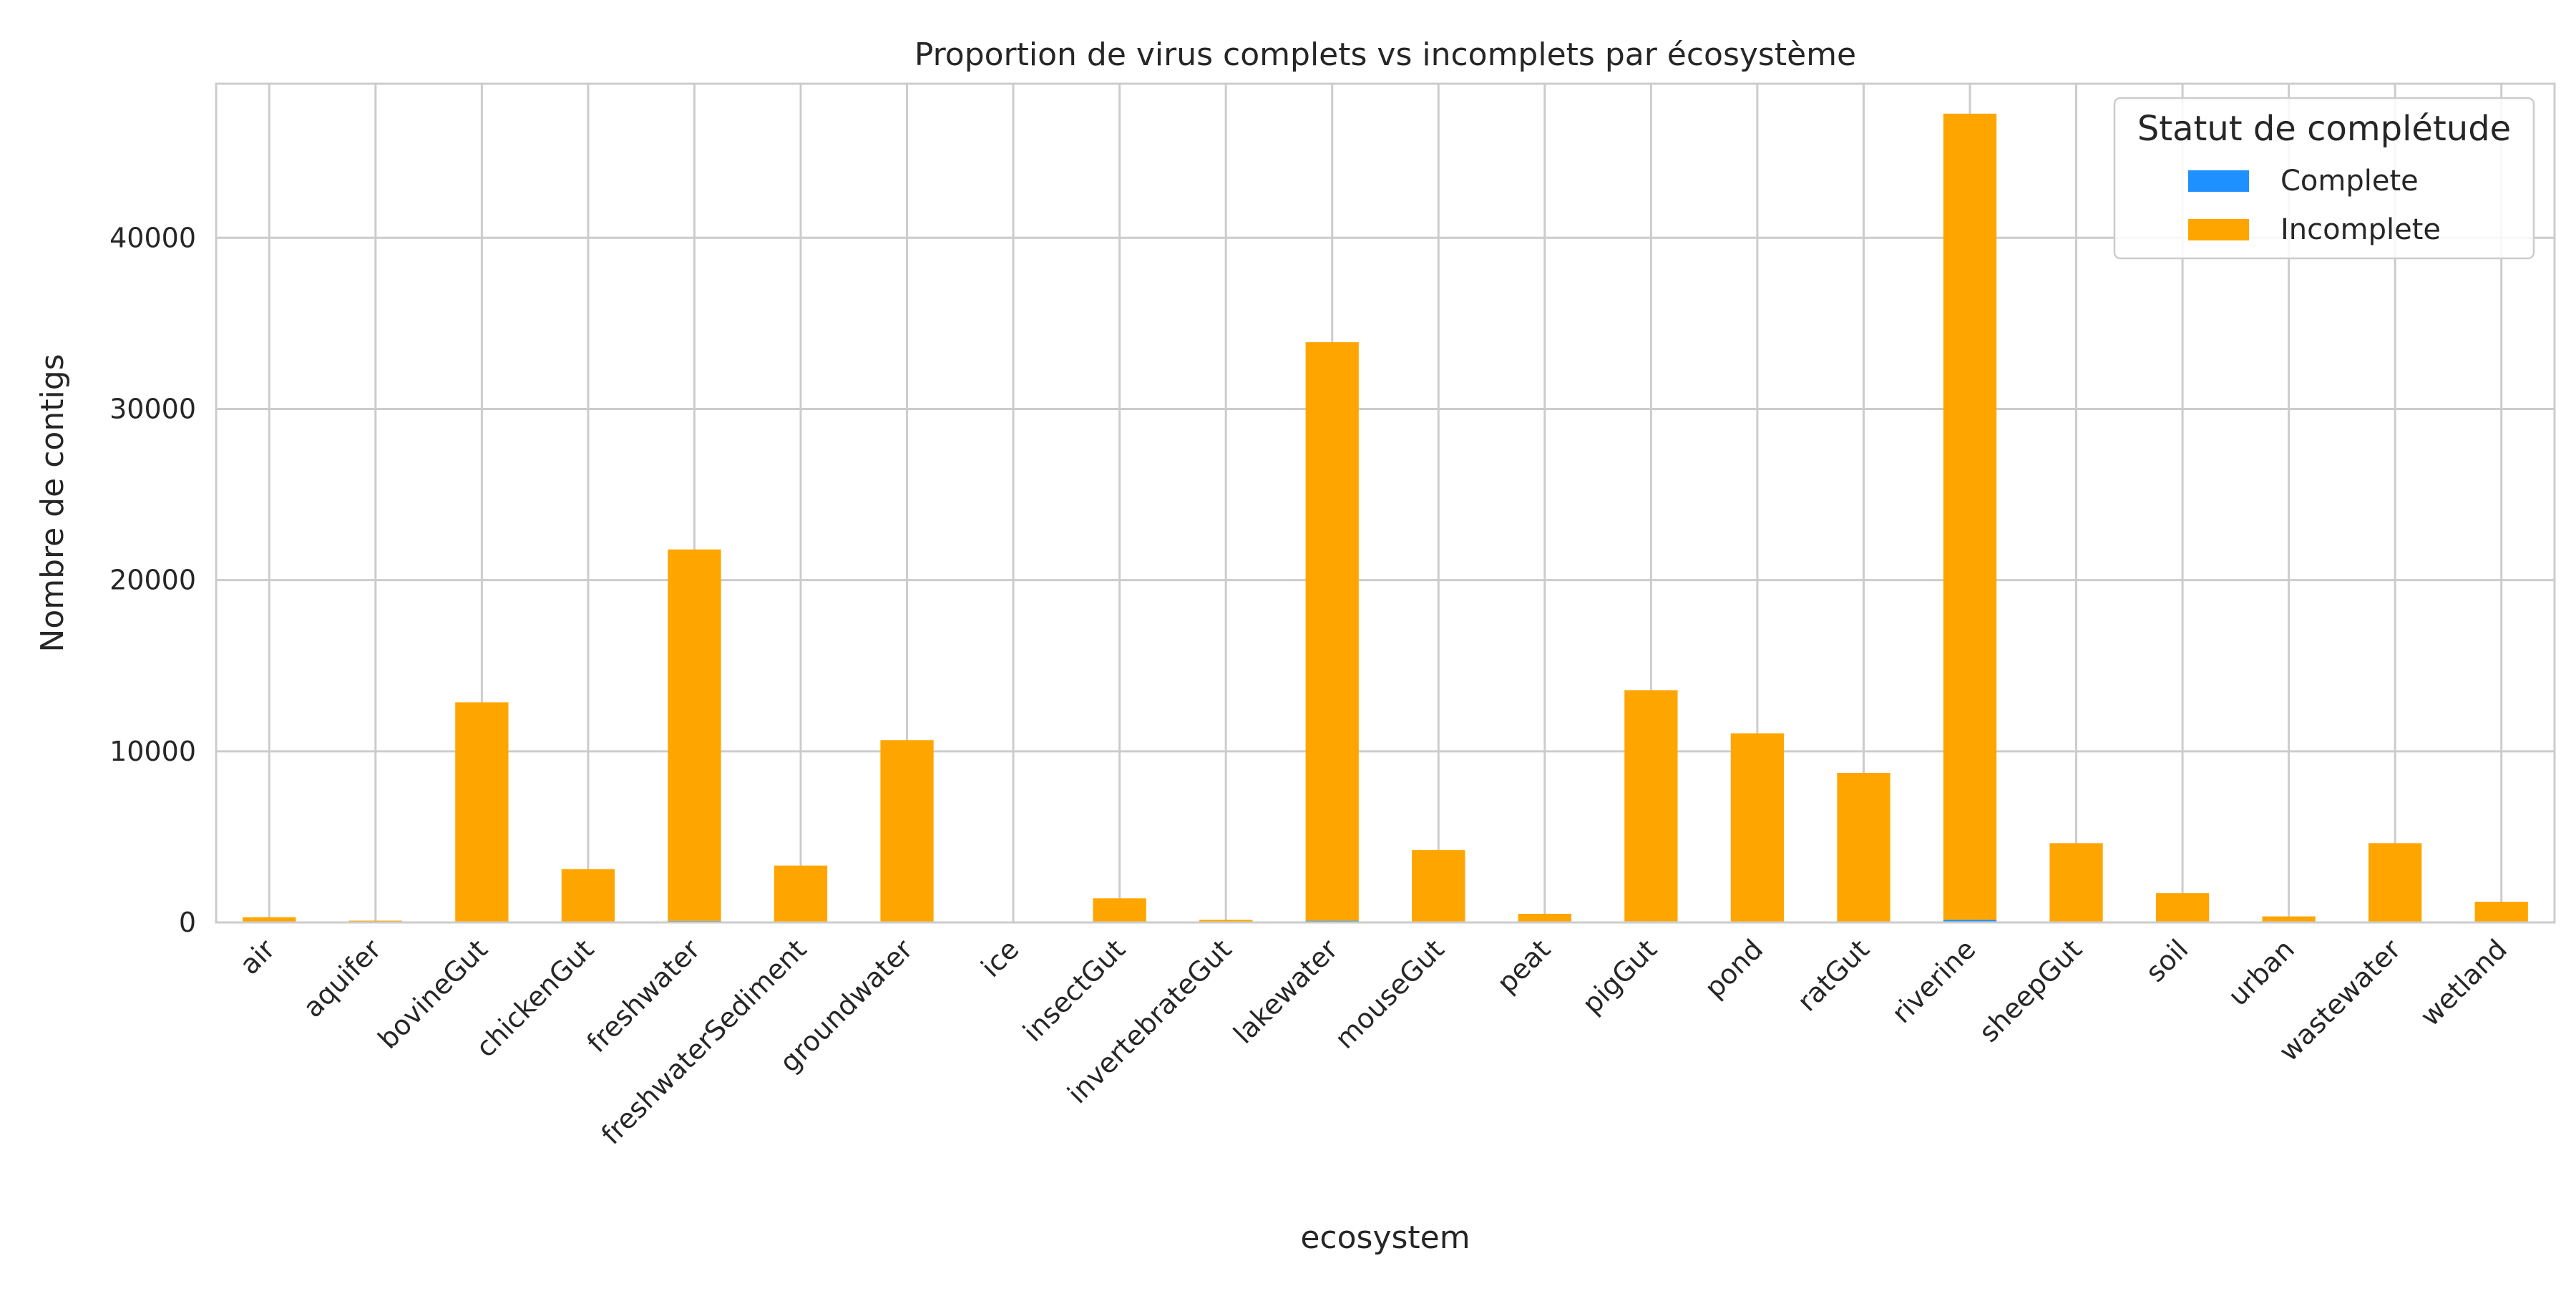 Image resolution: width=2576 pixels, height=1291 pixels. Describe the element at coordinates (481, 811) in the screenshot. I see `bar-incomplete-bovineGut` at that location.